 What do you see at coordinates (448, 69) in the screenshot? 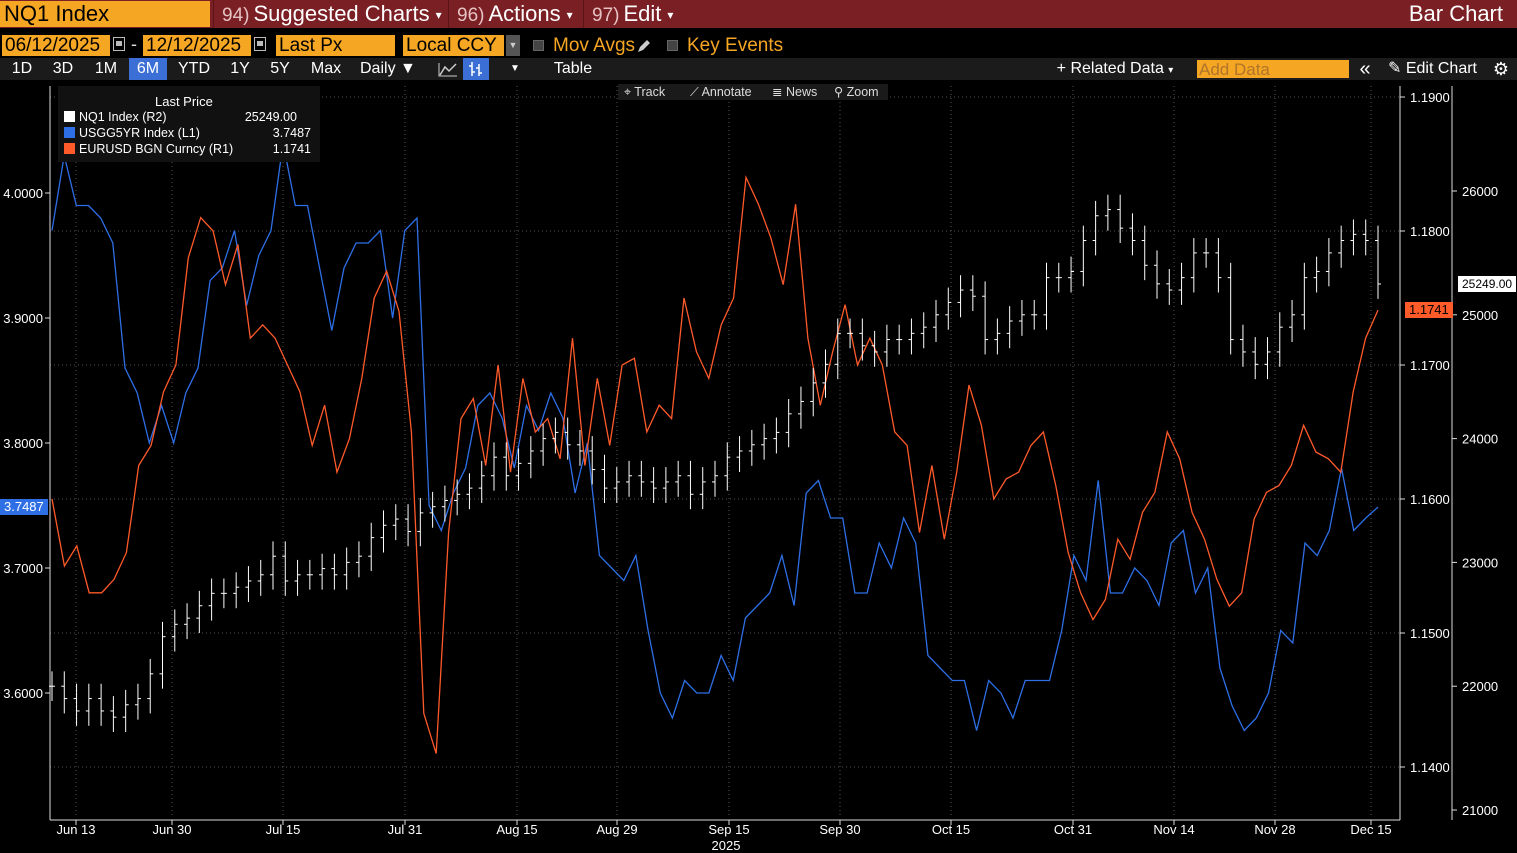
I see `line-chart-icon` at bounding box center [448, 69].